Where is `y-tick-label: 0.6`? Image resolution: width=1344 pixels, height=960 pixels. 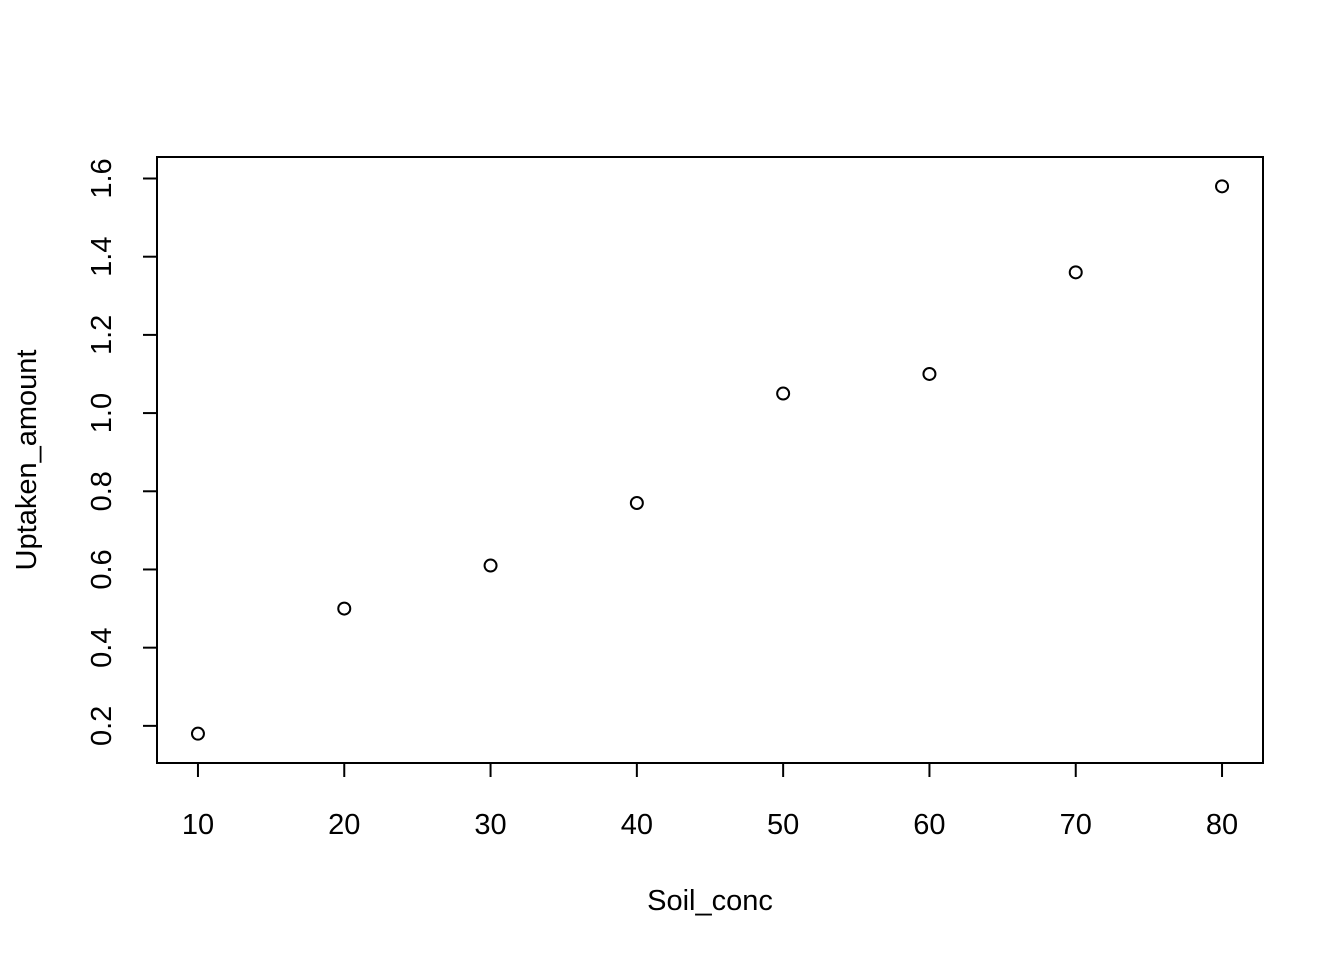
y-tick-label: 0.6 is located at coordinates (102, 569).